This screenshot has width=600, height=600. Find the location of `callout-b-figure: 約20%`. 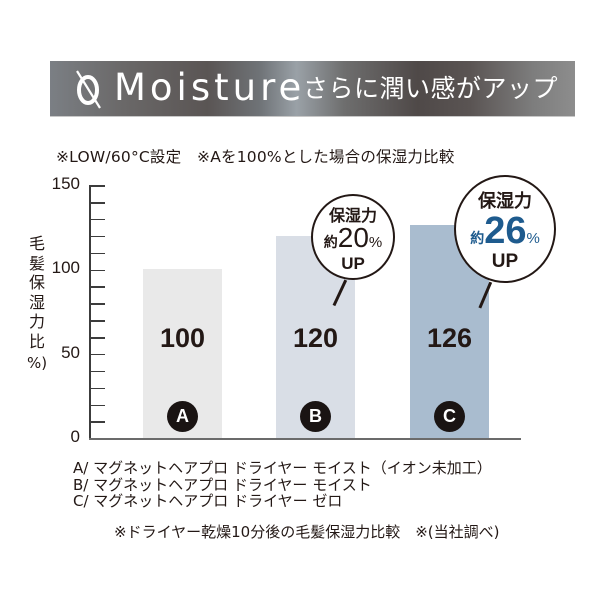

callout-b-figure: 約20% is located at coordinates (353, 238).